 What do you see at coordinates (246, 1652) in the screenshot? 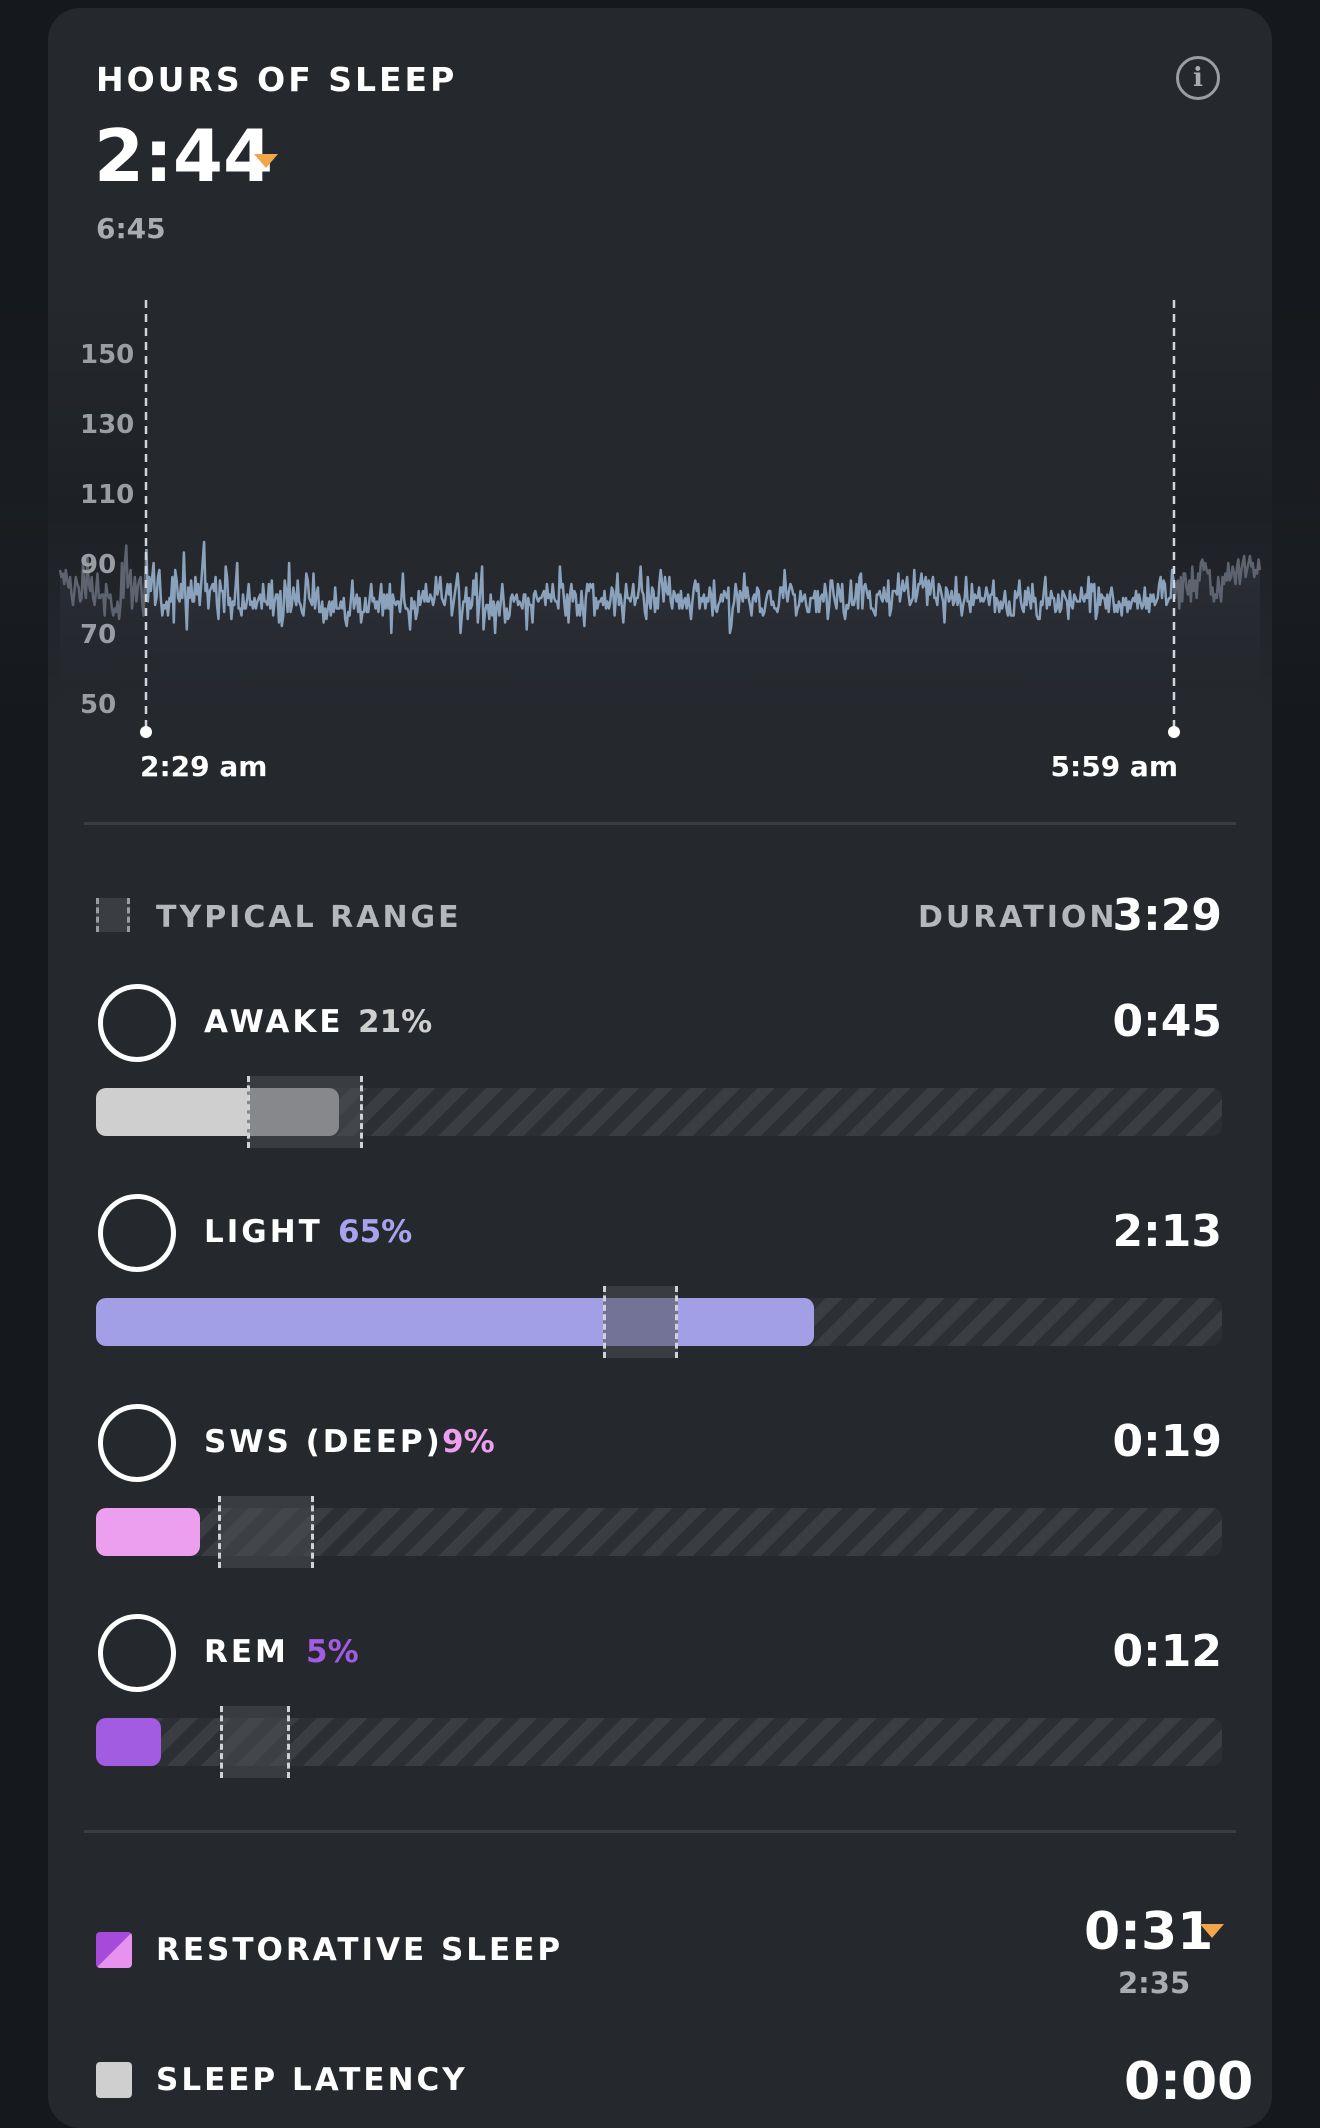
I see `stage-name: REM` at bounding box center [246, 1652].